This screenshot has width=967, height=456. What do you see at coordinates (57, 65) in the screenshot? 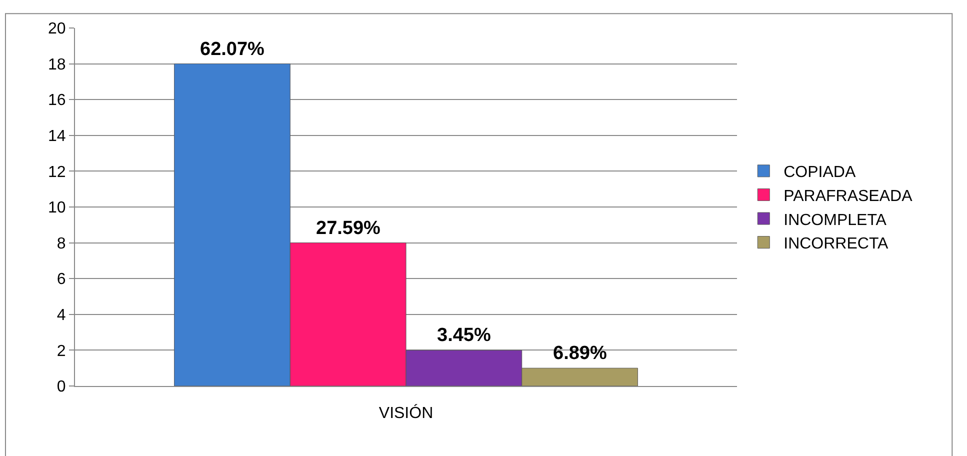
I see `y-tick-label: 18` at bounding box center [57, 65].